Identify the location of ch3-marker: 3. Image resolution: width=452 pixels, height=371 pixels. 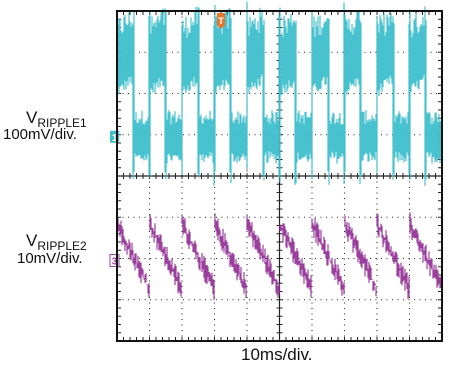
(114, 261).